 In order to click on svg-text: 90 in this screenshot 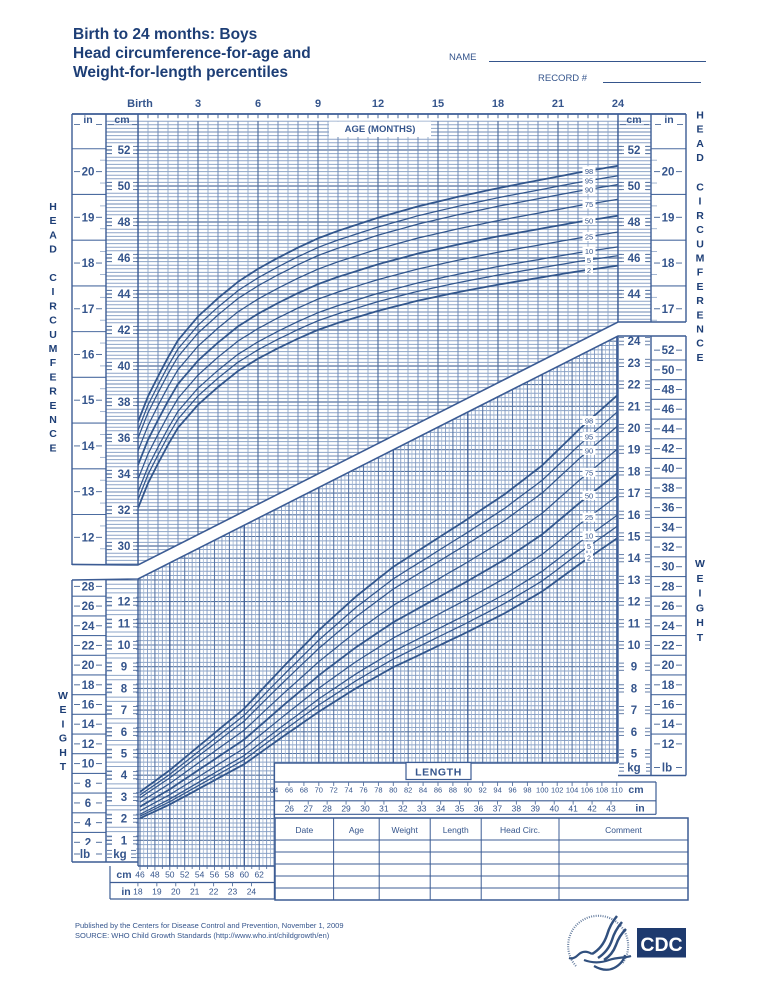, I will do `click(589, 450)`.